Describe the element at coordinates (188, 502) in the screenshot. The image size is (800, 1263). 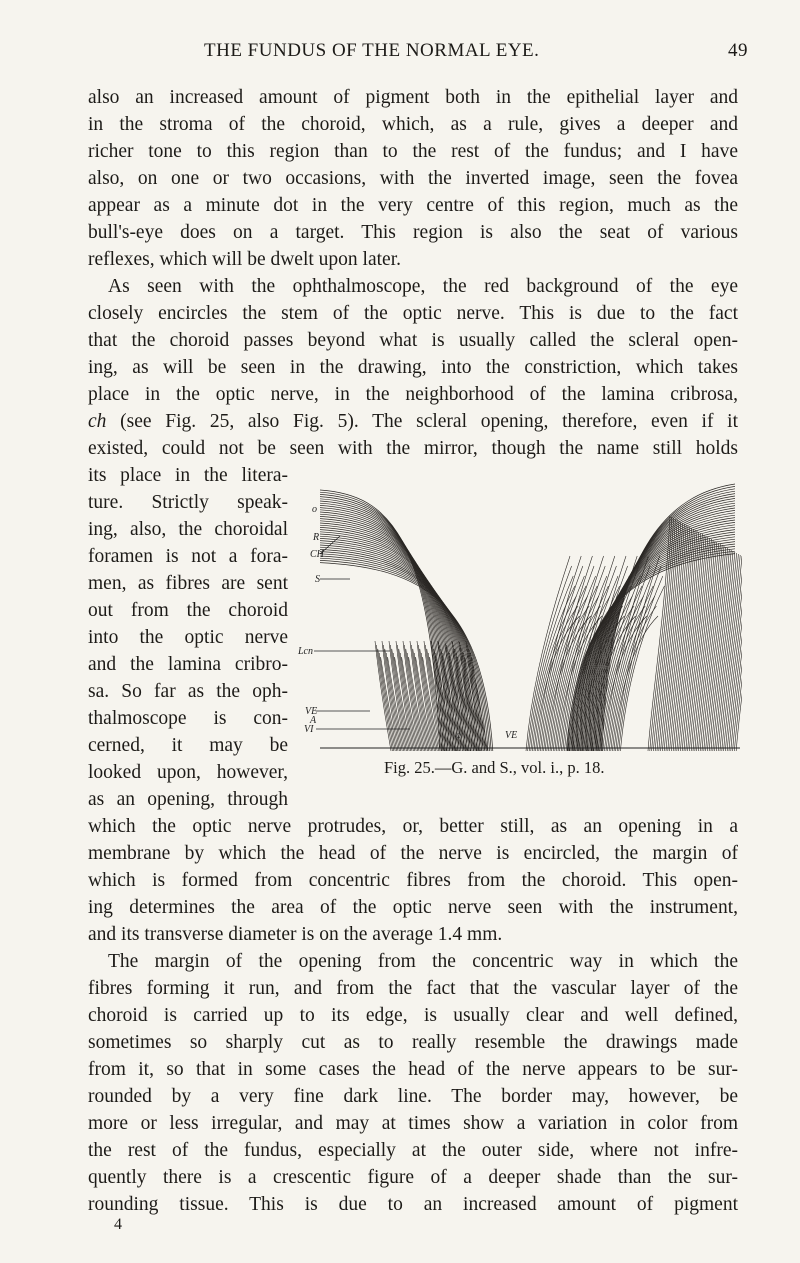
I see `text-line: ture. Strictly speak-` at that location.